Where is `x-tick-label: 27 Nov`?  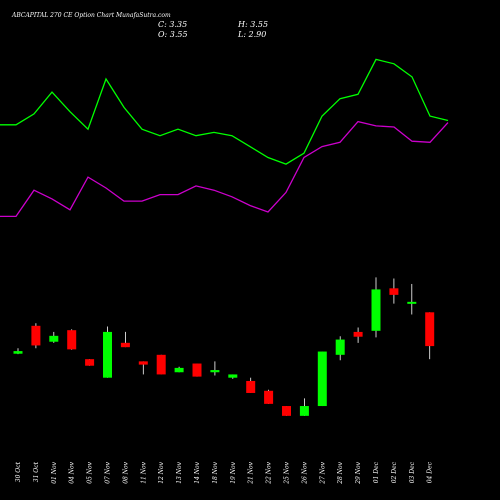
x-tick-label: 27 Nov is located at coordinates (322, 472).